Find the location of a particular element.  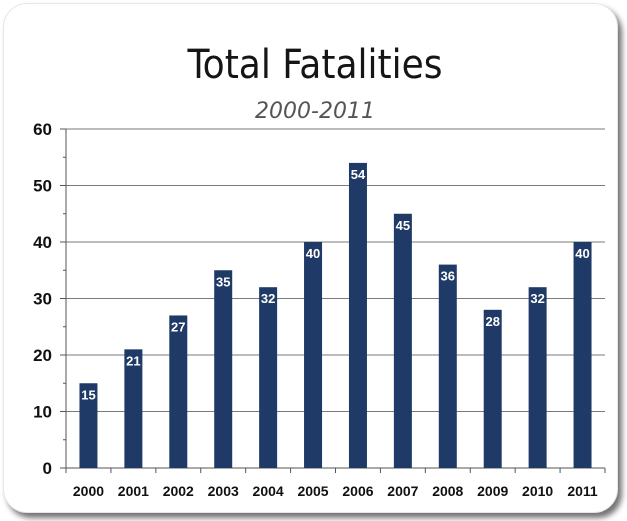

x-tick-label: 2003 is located at coordinates (223, 491).